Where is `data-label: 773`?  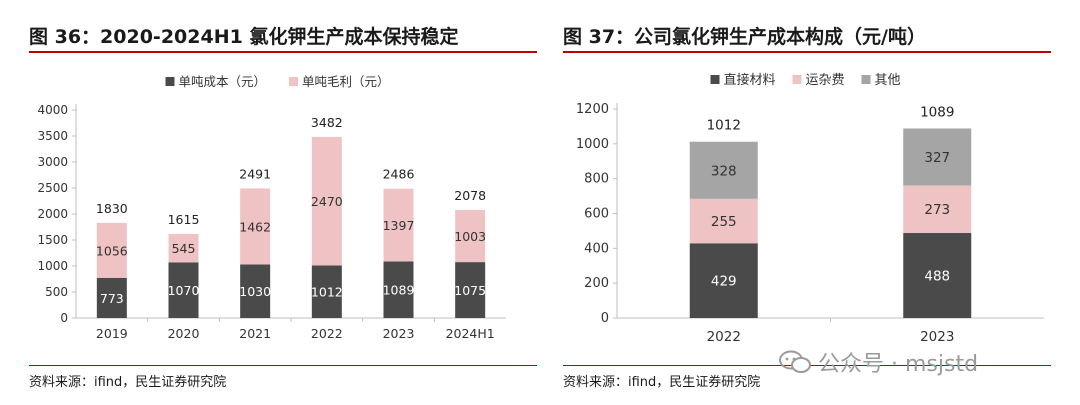
data-label: 773 is located at coordinates (112, 298).